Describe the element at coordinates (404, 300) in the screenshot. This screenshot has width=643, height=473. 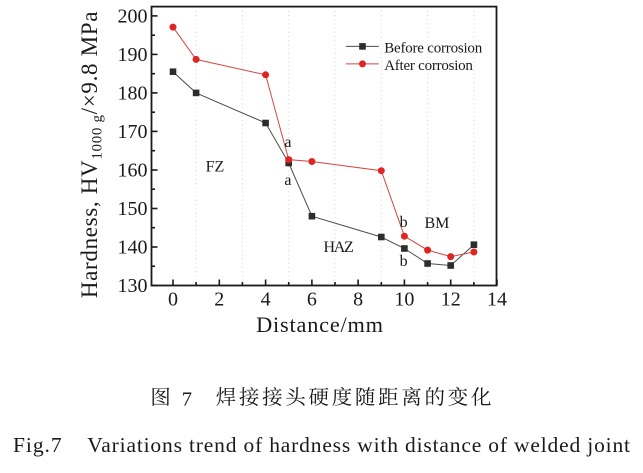
I see `svg-text: 10` at that location.